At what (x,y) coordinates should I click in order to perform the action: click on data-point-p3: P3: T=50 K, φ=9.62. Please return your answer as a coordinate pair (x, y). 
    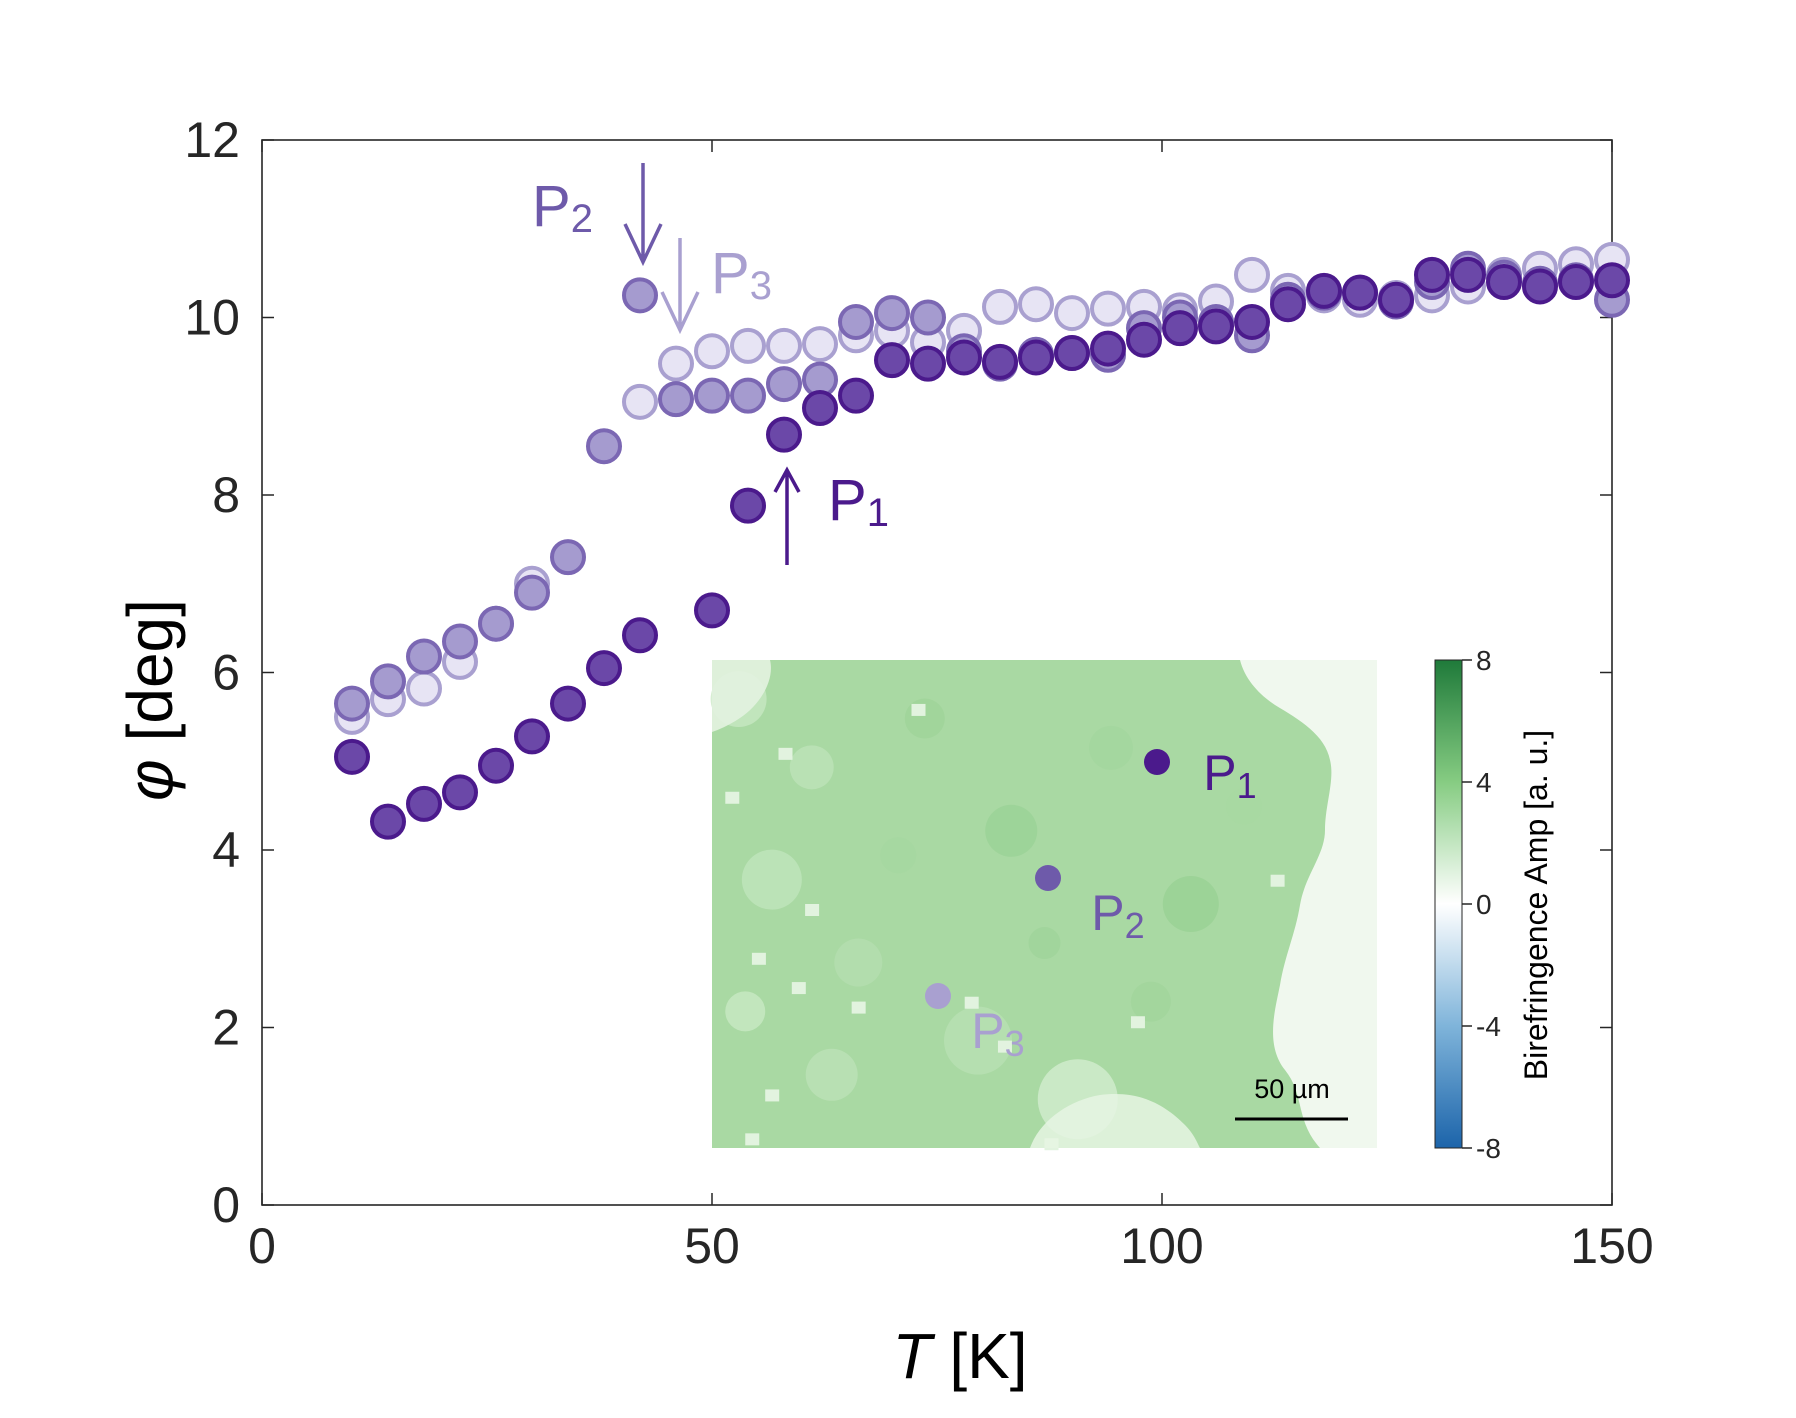
    Looking at the image, I should click on (712, 351).